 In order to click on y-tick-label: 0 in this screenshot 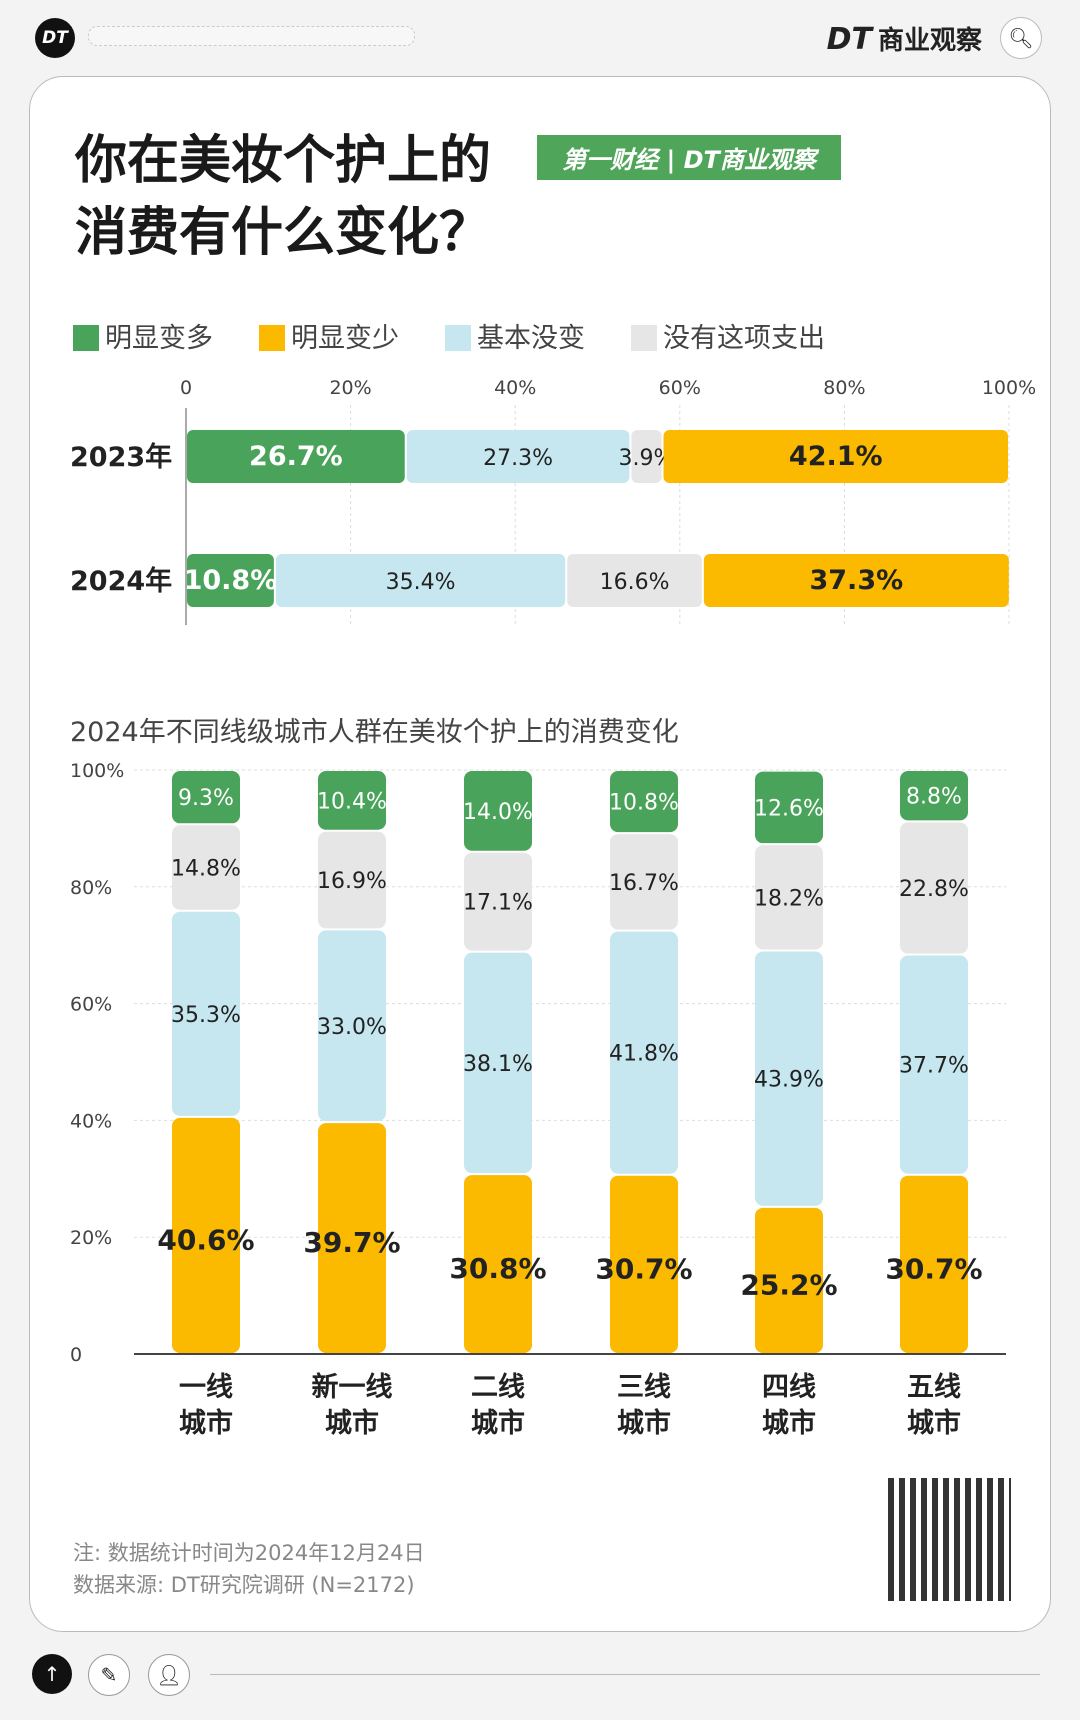, I will do `click(76, 1355)`.